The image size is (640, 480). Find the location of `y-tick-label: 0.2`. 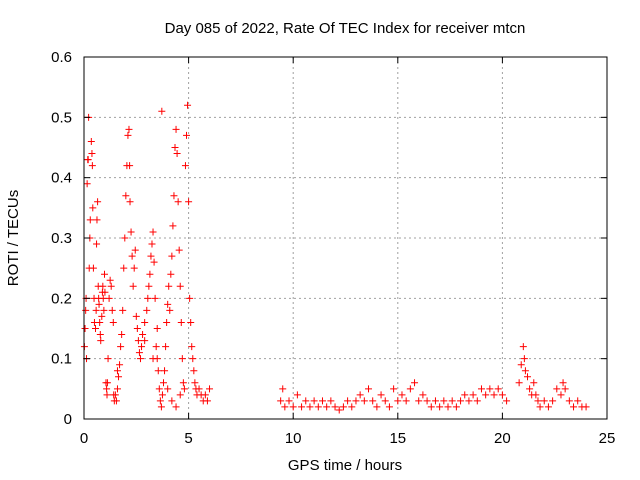

y-tick-label: 0.2 is located at coordinates (61, 298).